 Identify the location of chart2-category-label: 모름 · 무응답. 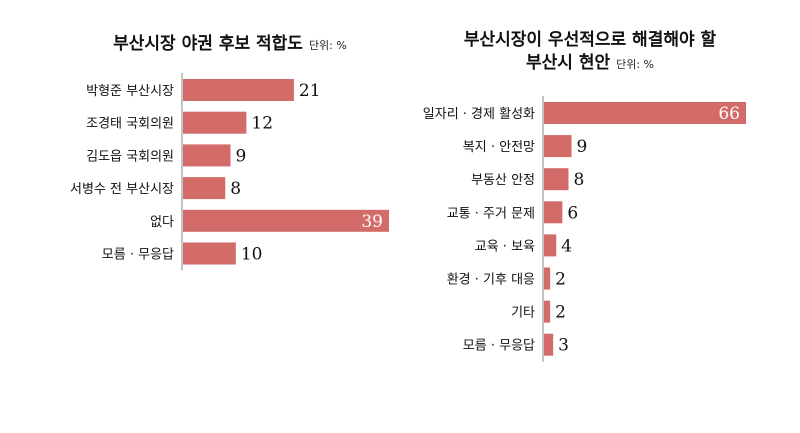
(499, 346).